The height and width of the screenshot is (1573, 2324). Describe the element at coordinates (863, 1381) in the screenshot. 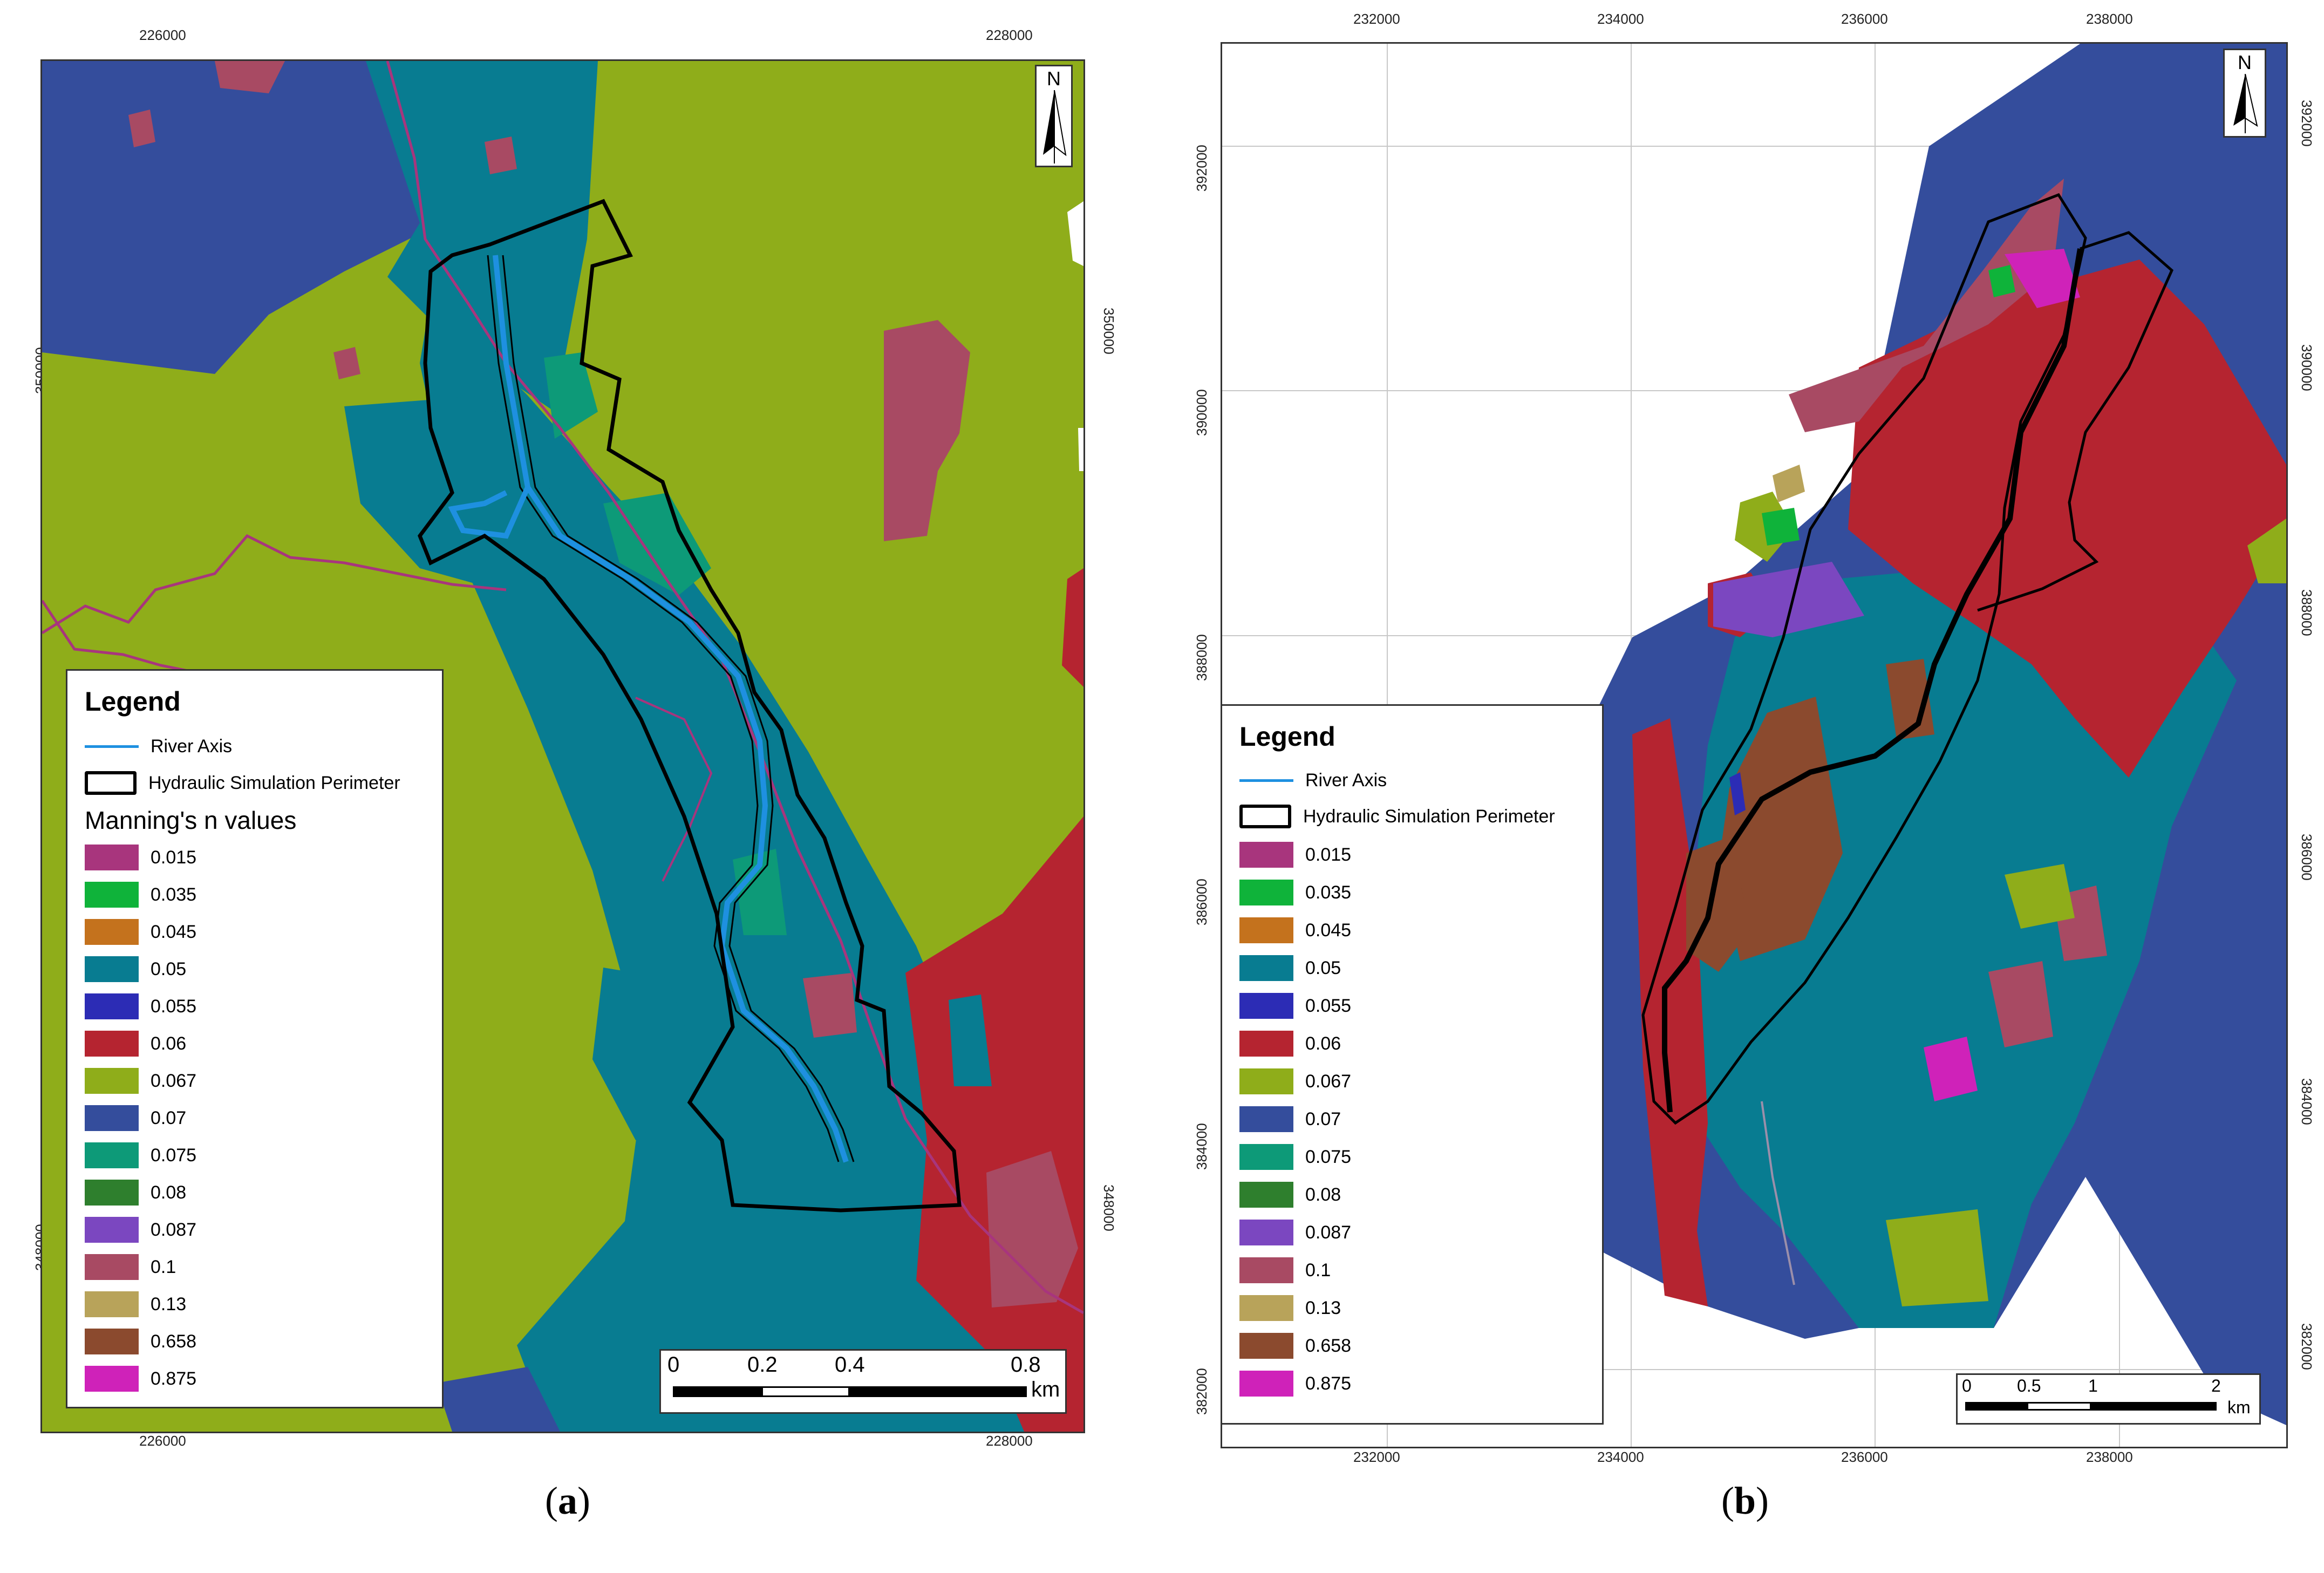

I see `scale-bar: 0 0.2 0.4 0.8 km` at that location.